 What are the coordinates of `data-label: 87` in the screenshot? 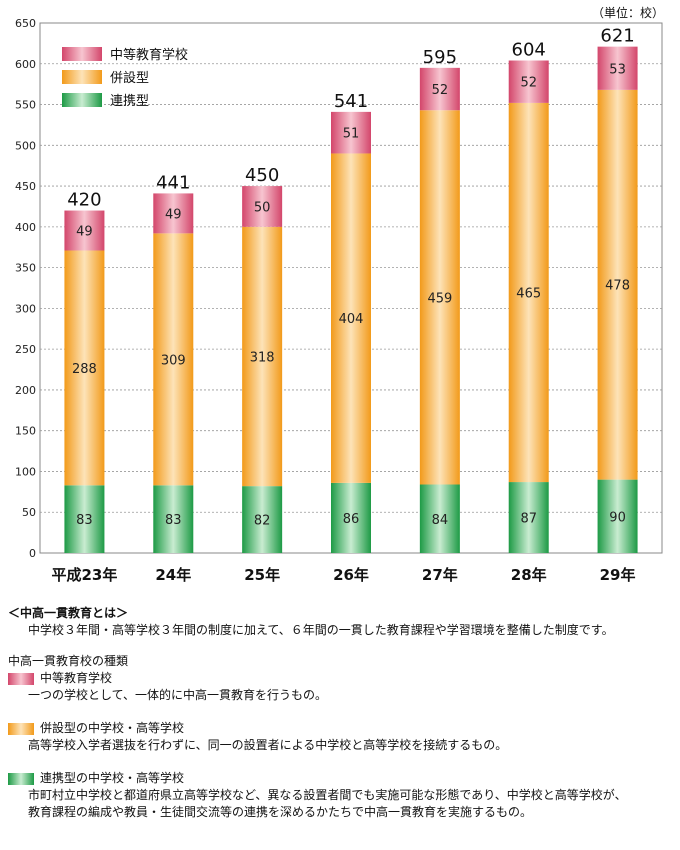 It's located at (528, 519).